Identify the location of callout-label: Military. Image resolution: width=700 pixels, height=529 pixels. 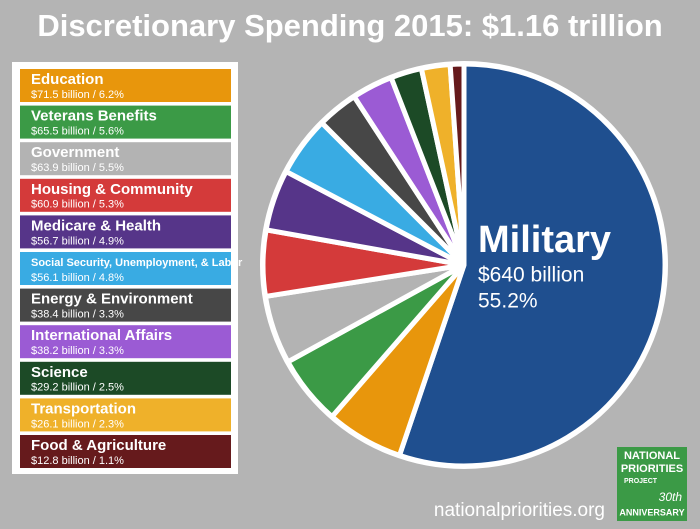
(544, 240).